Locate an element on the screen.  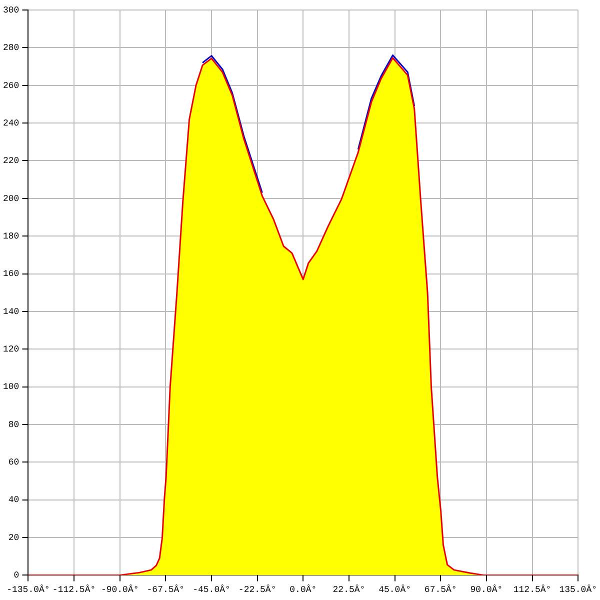
y-tick-label: 140 is located at coordinates (11, 311).